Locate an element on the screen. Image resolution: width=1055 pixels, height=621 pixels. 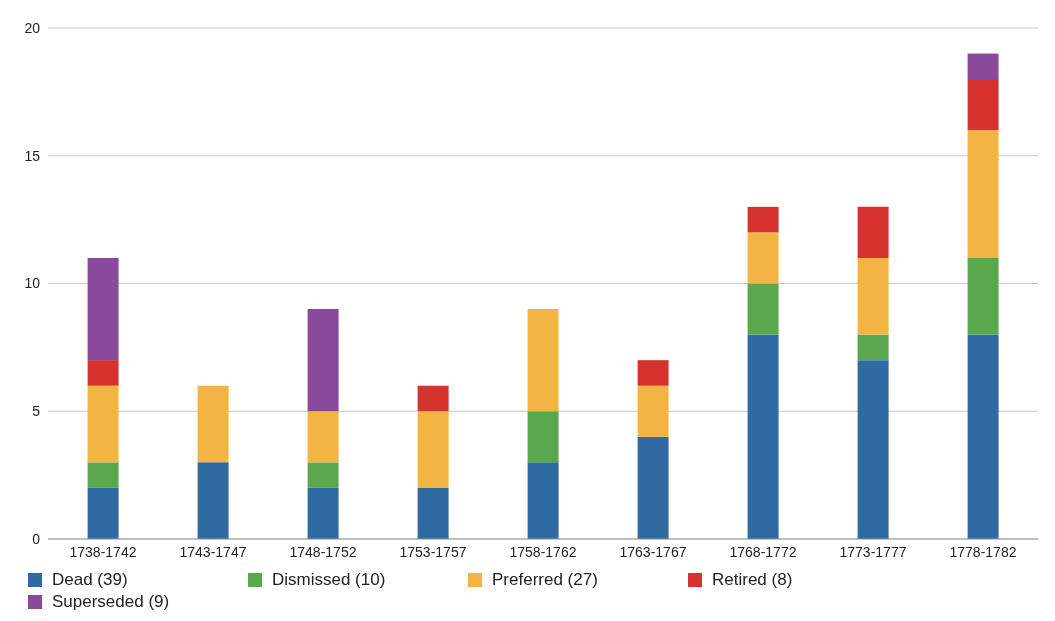
x-tick-label: 1738-1742 is located at coordinates (103, 551).